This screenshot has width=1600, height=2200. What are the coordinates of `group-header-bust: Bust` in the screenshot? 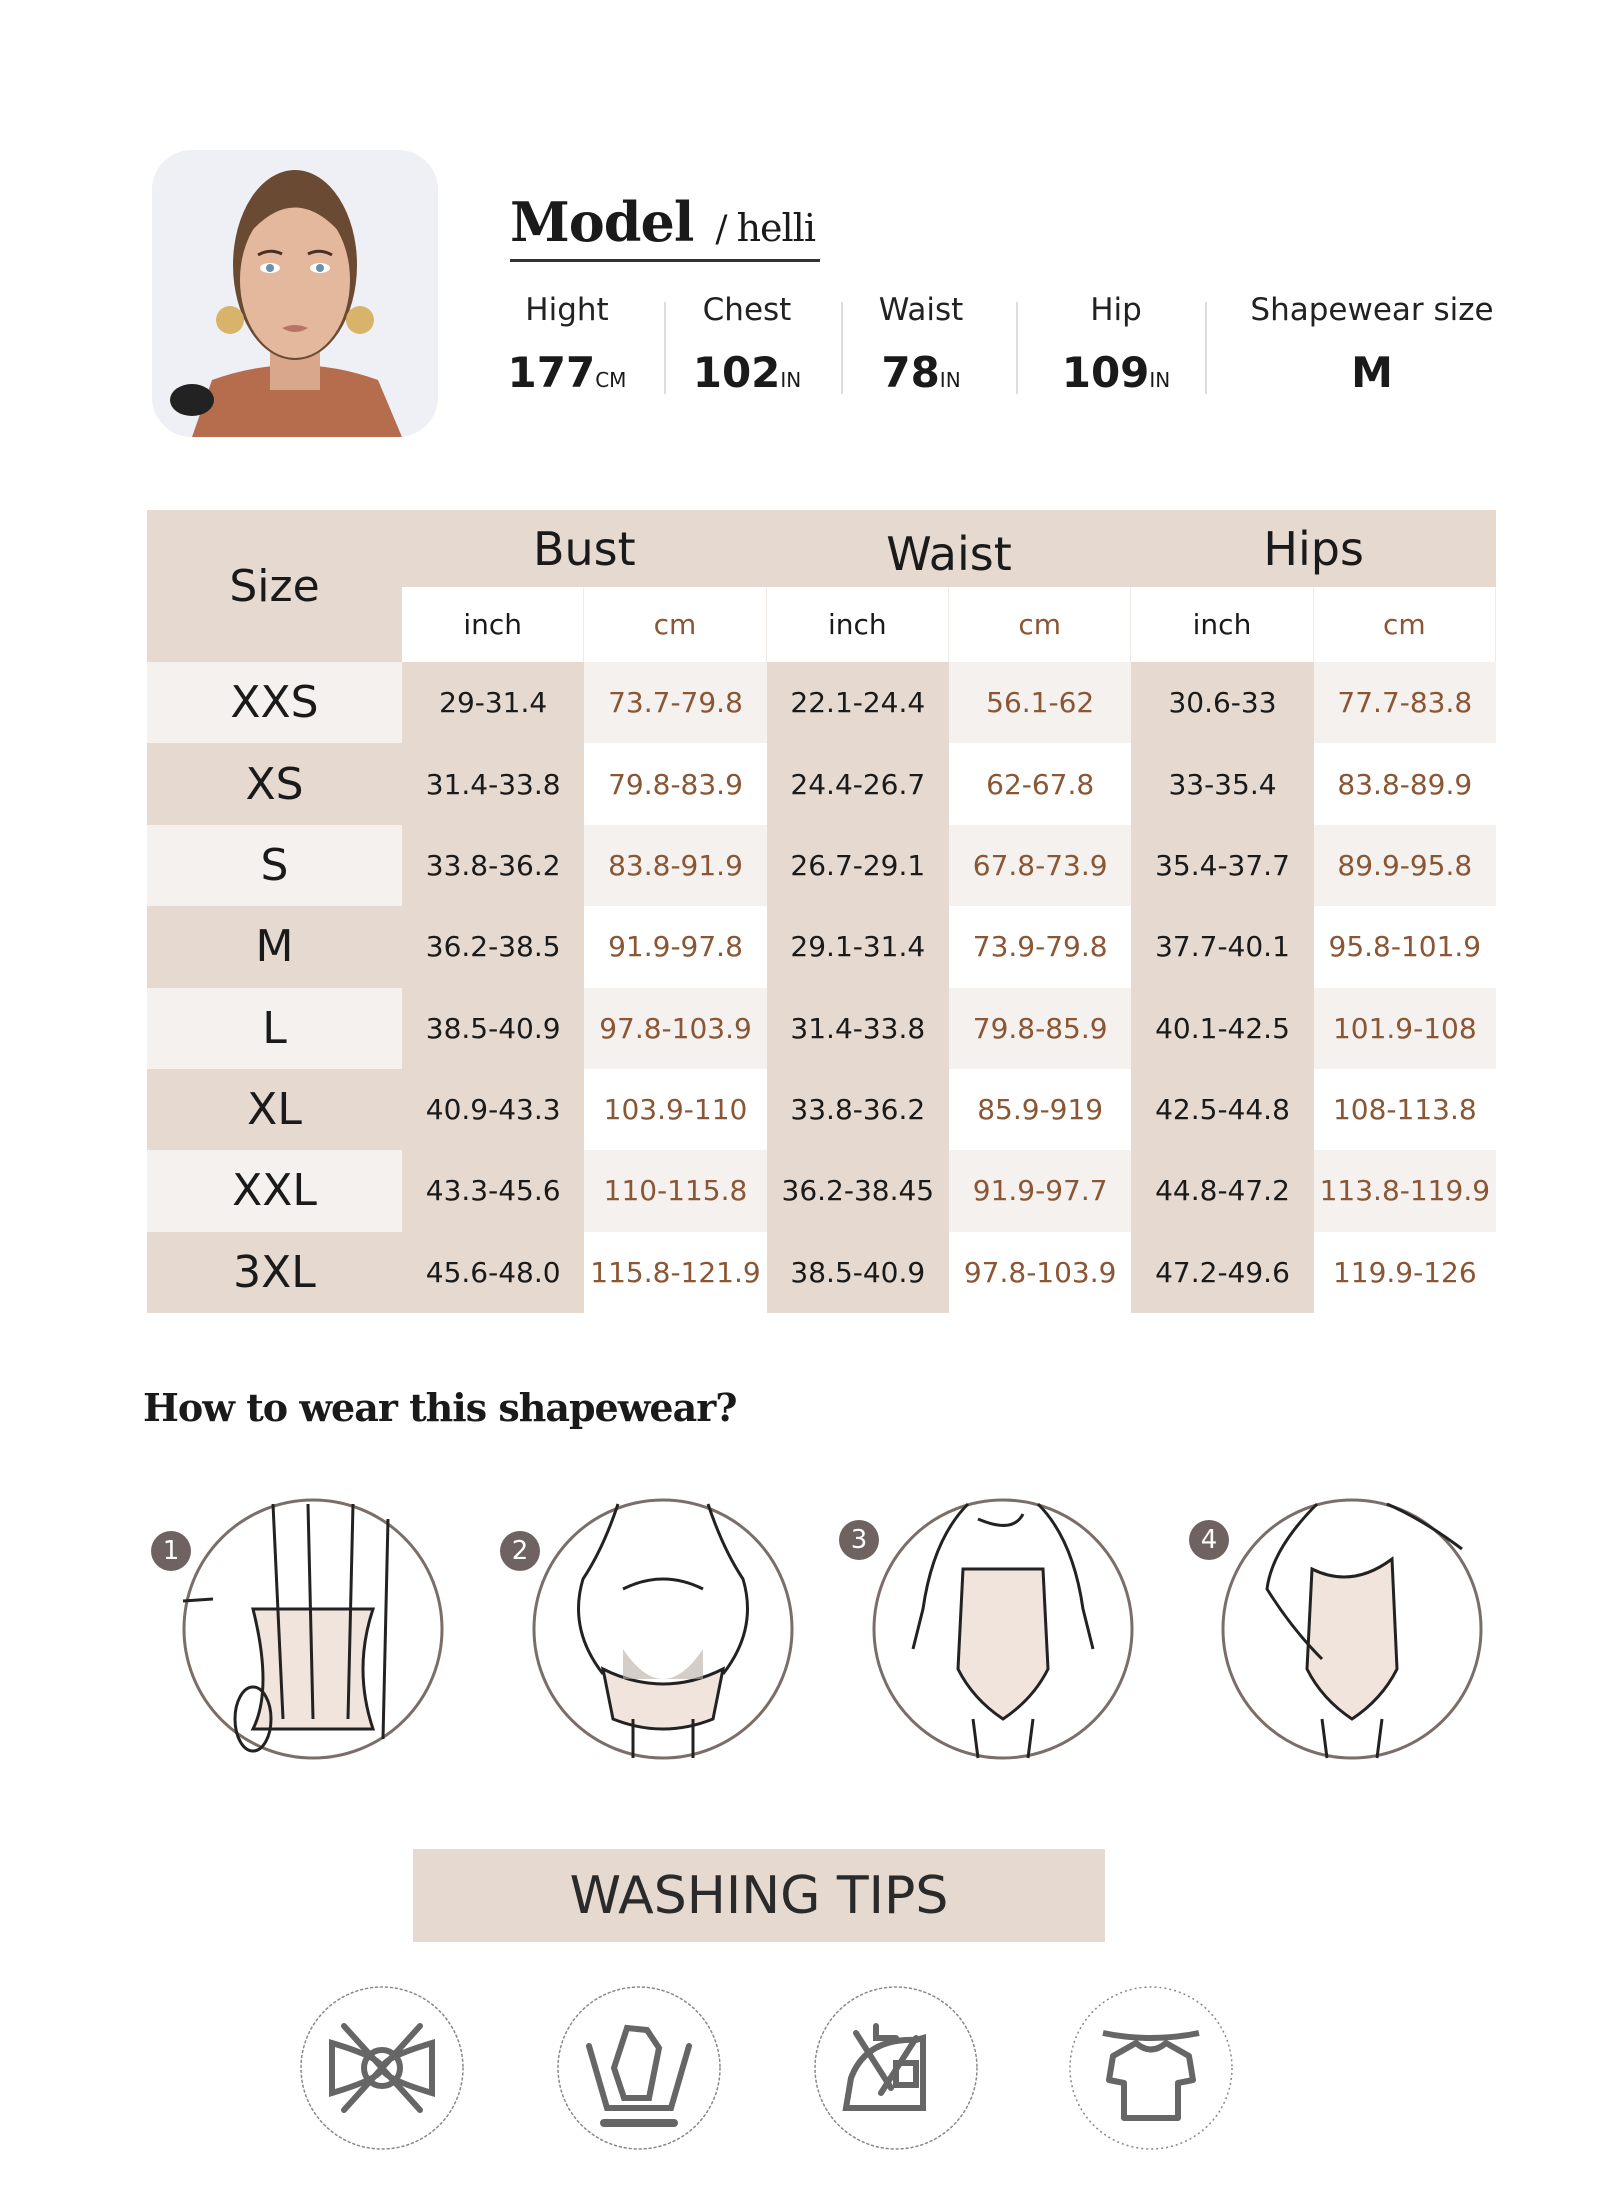 It's located at (584, 548).